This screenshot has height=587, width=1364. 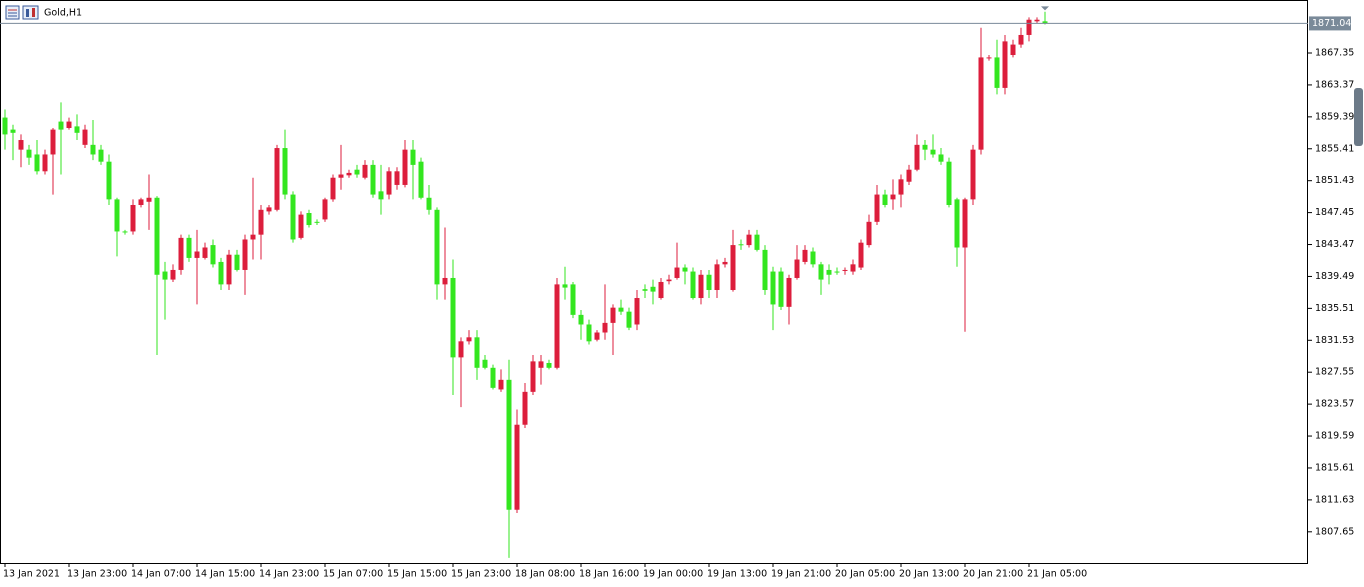 What do you see at coordinates (929, 574) in the screenshot?
I see `x-tick-label: 20 Jan 13:00` at bounding box center [929, 574].